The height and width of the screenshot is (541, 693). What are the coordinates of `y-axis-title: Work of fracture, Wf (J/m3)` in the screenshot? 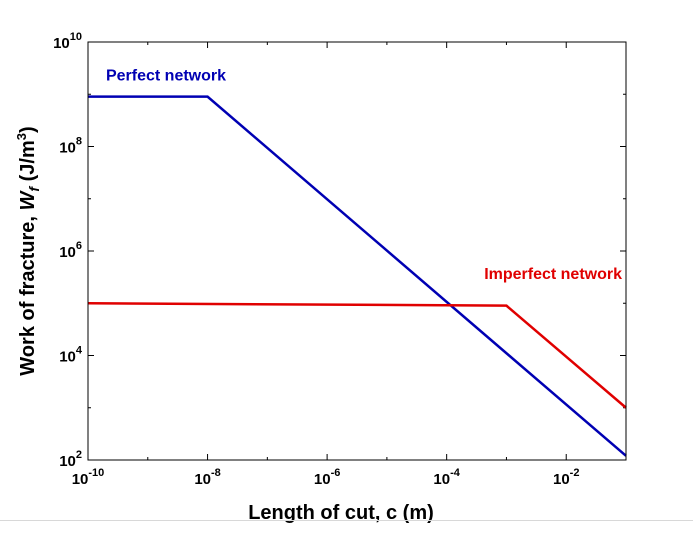 It's located at (28, 250).